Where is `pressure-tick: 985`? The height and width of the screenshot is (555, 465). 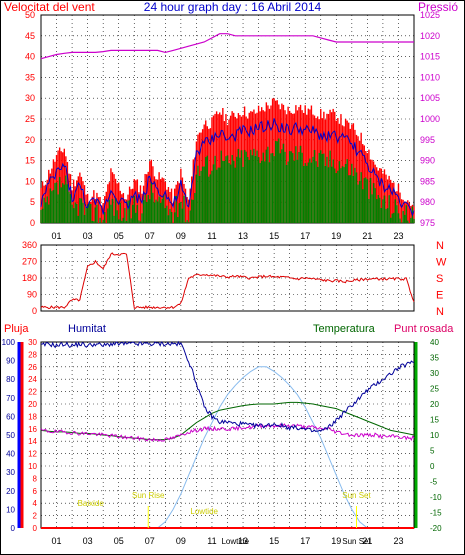
pressure-tick: 985 is located at coordinates (427, 181).